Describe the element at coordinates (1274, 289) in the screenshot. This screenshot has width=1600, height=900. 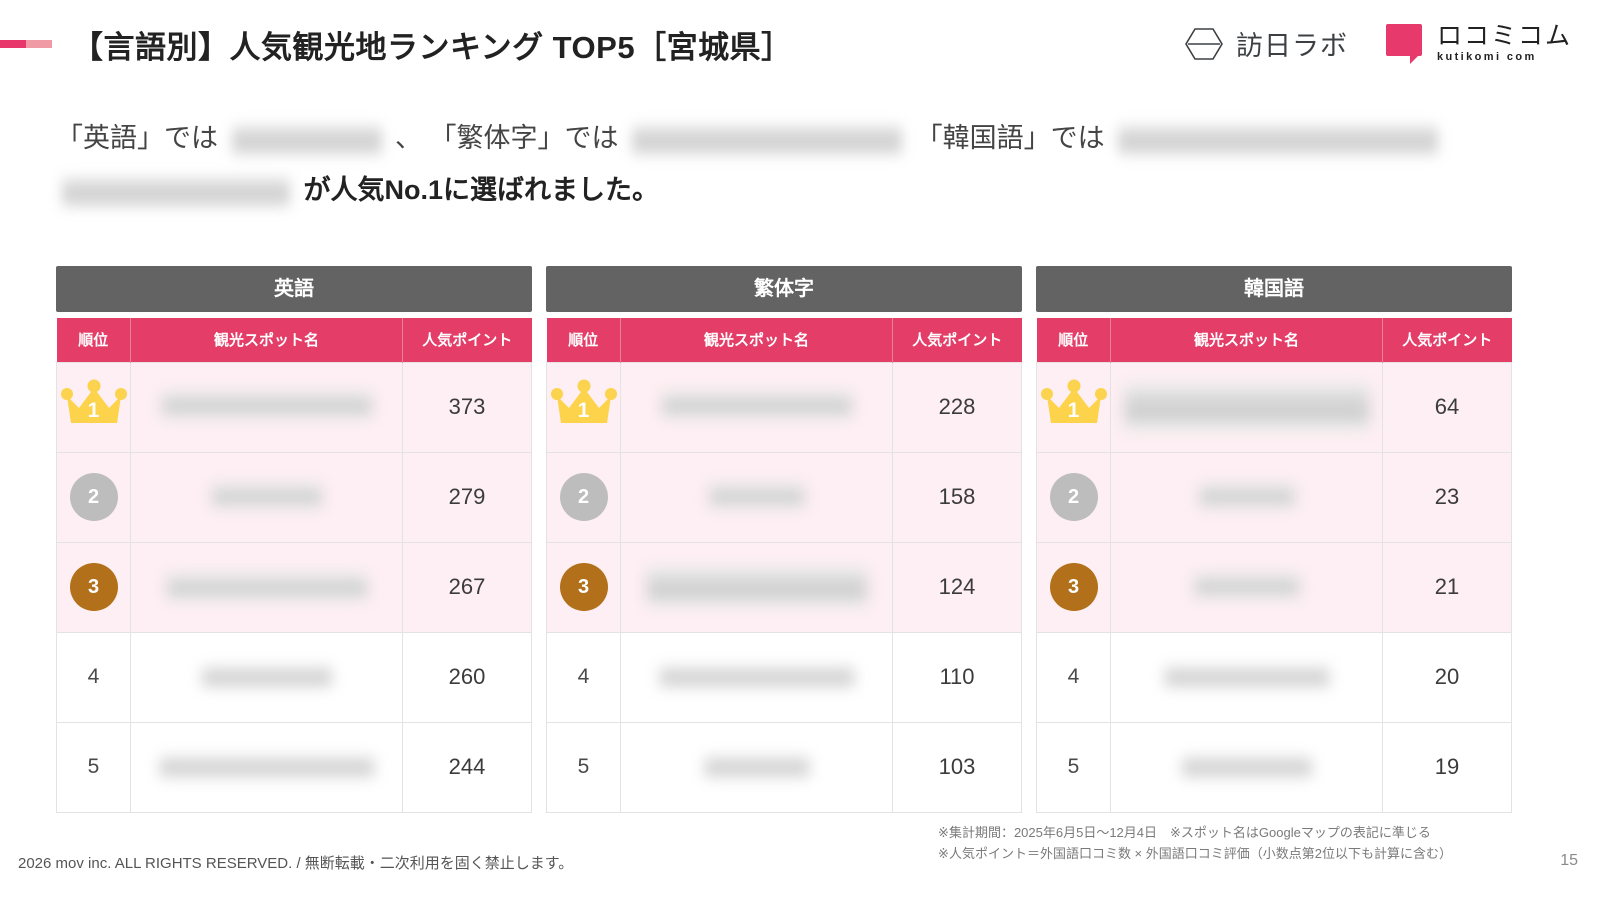
I see `table-title-korean: 韓国語` at that location.